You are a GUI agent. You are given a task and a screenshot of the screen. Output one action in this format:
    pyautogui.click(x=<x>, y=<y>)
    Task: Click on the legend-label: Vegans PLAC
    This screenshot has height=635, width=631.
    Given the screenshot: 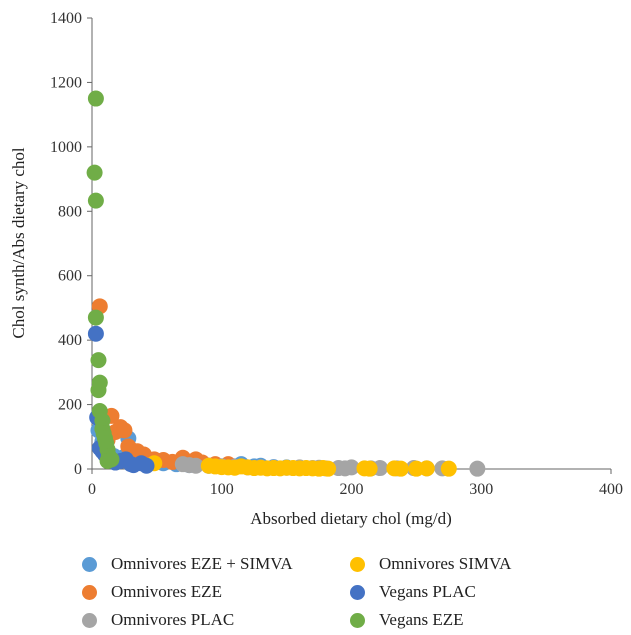 What is the action you would take?
    pyautogui.click(x=427, y=591)
    